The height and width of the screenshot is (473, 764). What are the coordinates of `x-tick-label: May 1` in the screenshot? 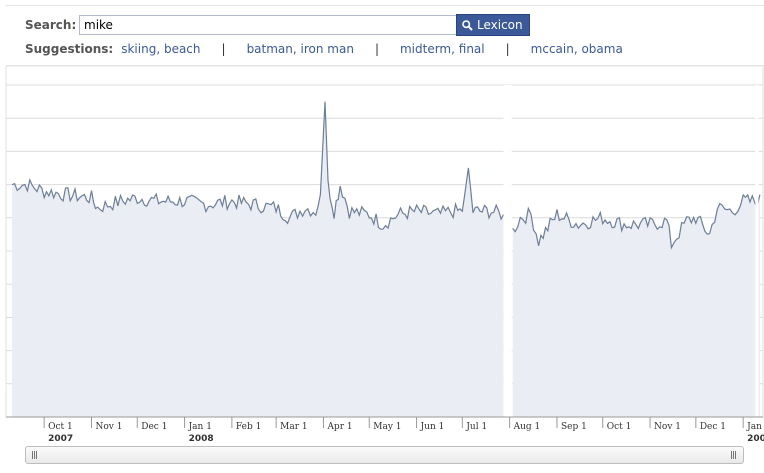 It's located at (387, 427).